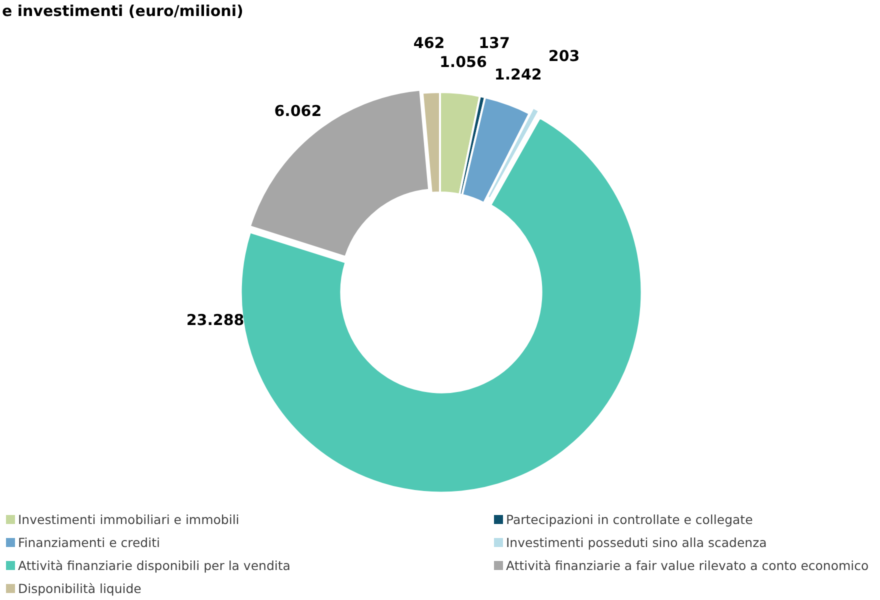  I want to click on data-label: 6.062, so click(298, 111).